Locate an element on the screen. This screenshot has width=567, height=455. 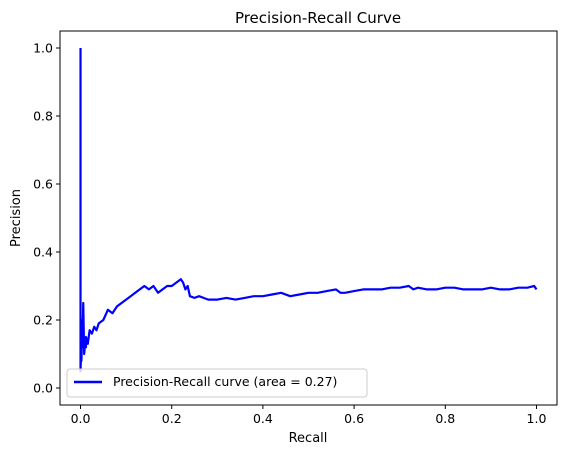
y-tick-label: 1.0 is located at coordinates (43, 48).